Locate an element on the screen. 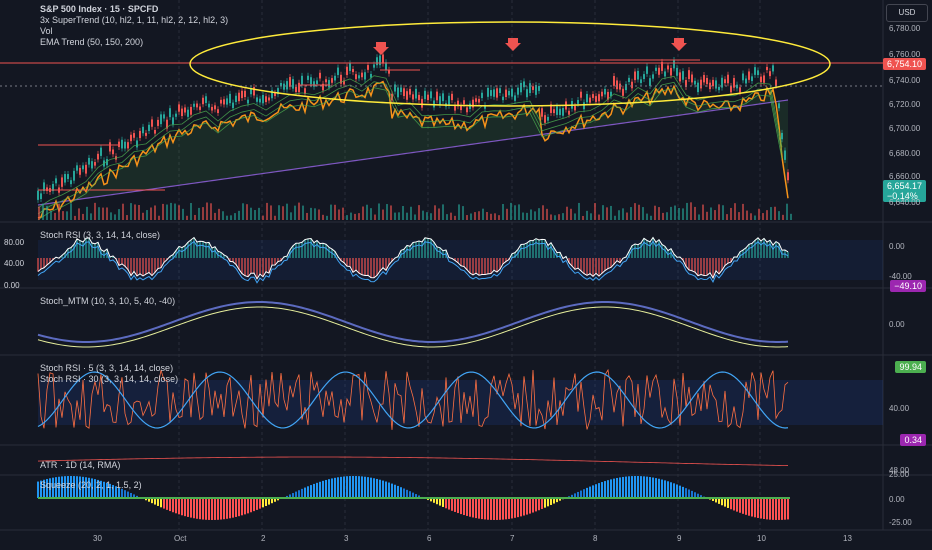  stoch-rsi-5-legend: Stoch RSI · 5 (3, 3, 14, 14, close) is located at coordinates (107, 368).